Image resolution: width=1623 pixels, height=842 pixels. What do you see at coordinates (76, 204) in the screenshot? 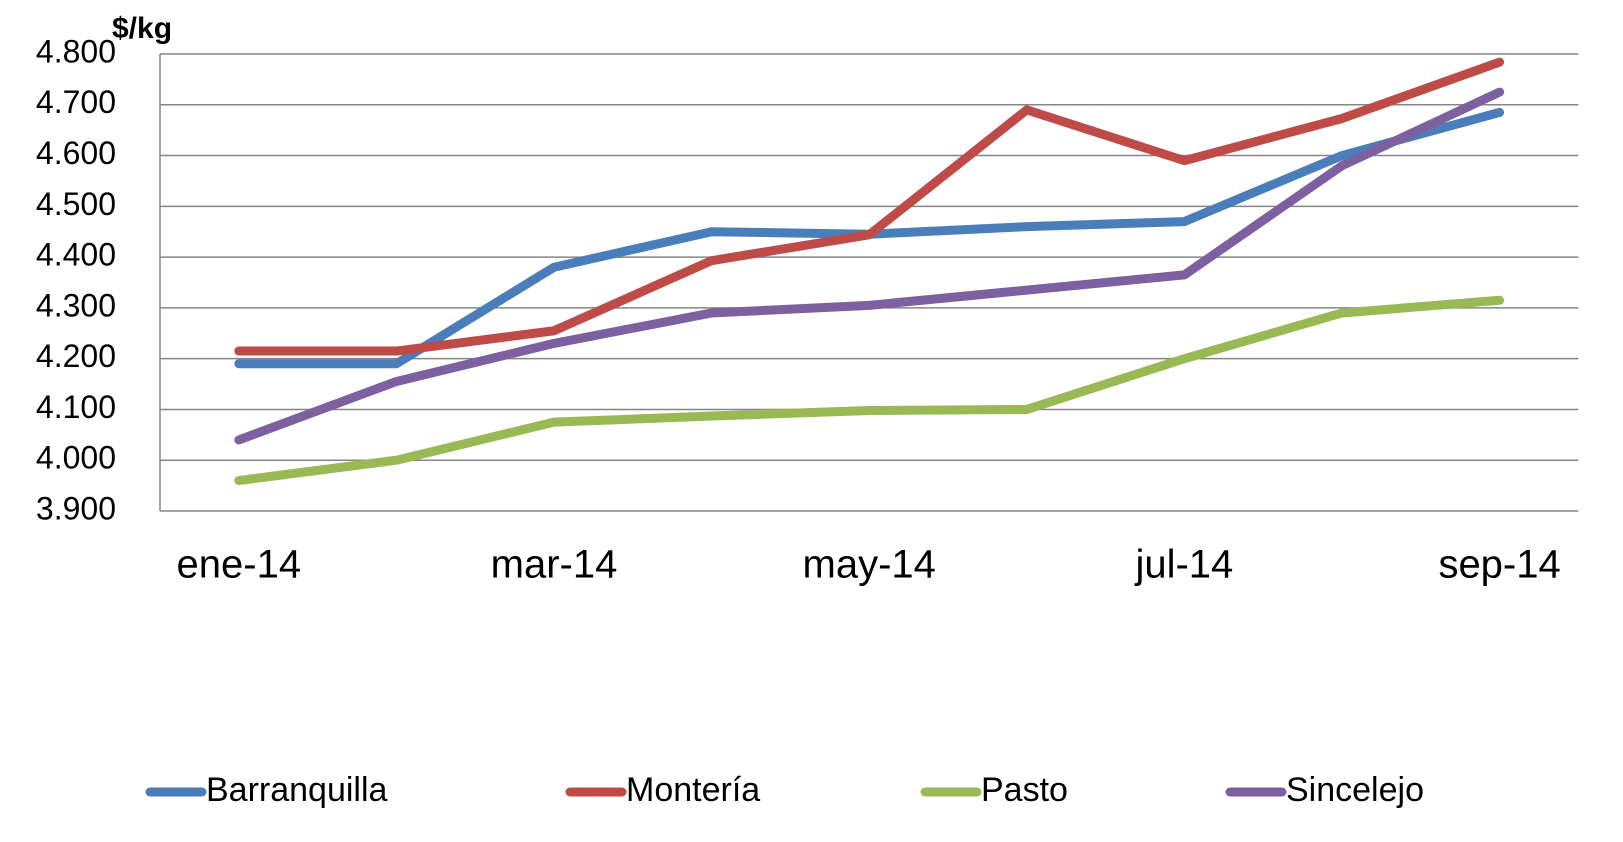
I see `y-tick-label: 4.500` at bounding box center [76, 204].